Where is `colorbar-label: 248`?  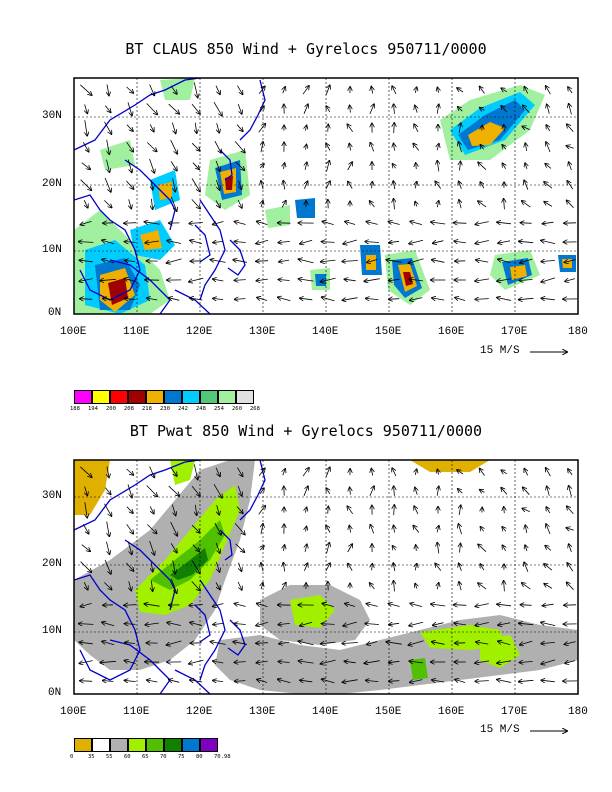
colorbar-label: 248 is located at coordinates (201, 409).